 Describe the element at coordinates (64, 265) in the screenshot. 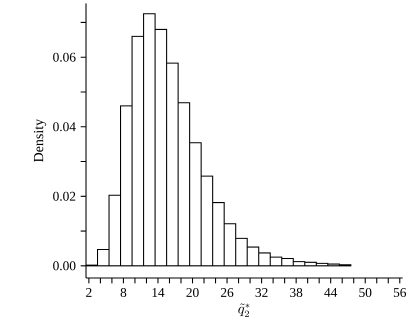

I see `y-tick-label: 0.00` at that location.